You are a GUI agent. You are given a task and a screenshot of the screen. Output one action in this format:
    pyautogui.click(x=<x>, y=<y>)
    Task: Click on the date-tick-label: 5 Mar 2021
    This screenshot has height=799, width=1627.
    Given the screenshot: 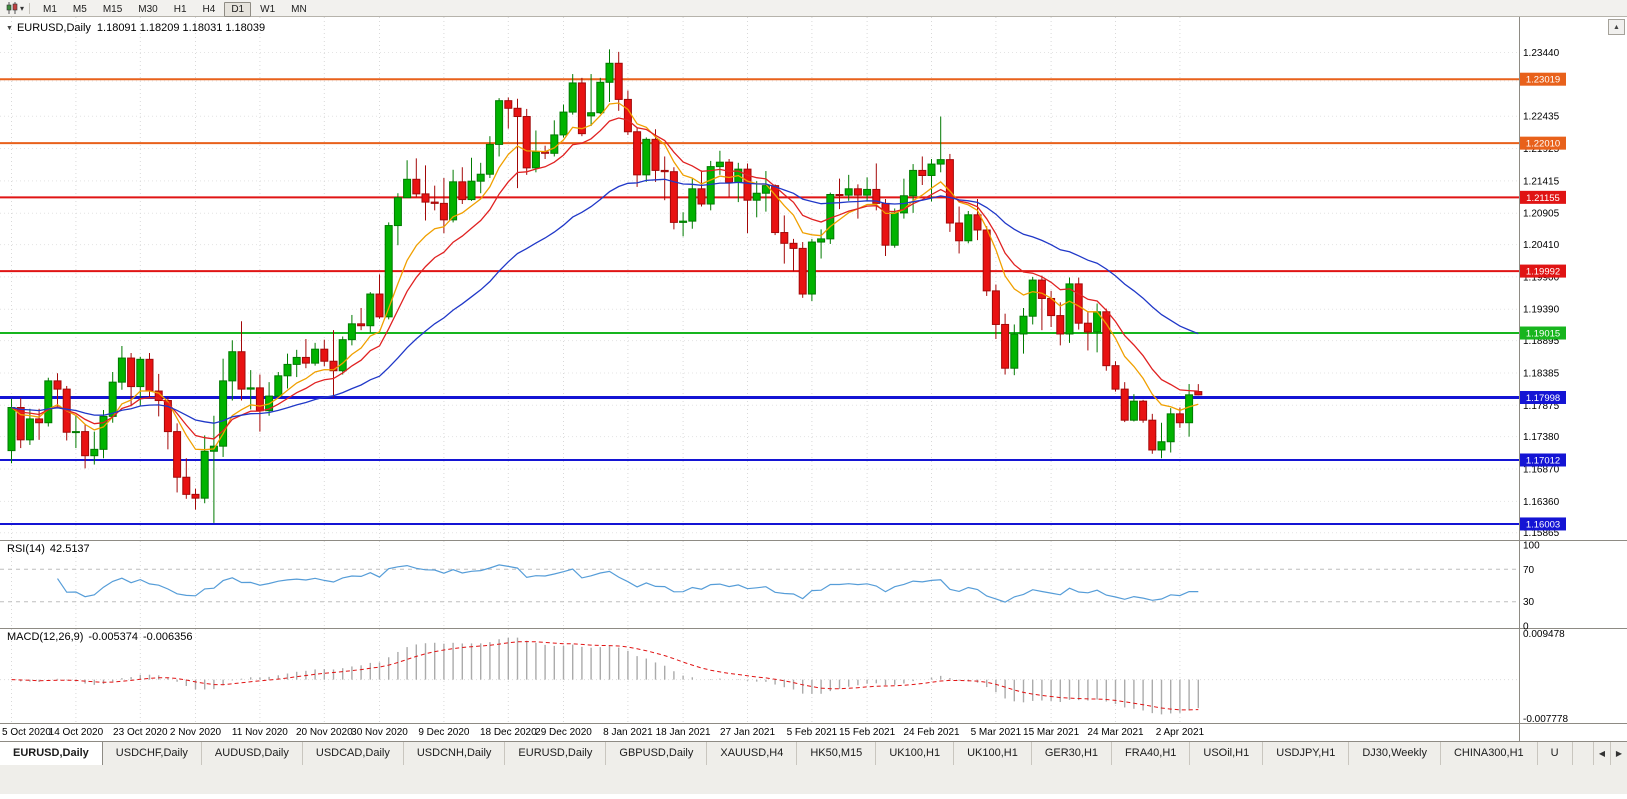 What is the action you would take?
    pyautogui.click(x=996, y=732)
    